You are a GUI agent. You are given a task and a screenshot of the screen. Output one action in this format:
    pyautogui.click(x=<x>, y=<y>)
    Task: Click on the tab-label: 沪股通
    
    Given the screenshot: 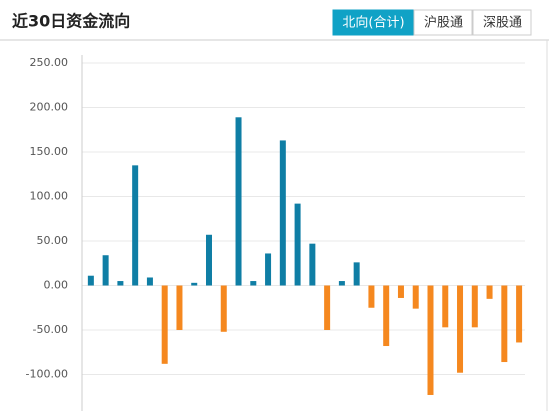 What is the action you would take?
    pyautogui.click(x=443, y=23)
    